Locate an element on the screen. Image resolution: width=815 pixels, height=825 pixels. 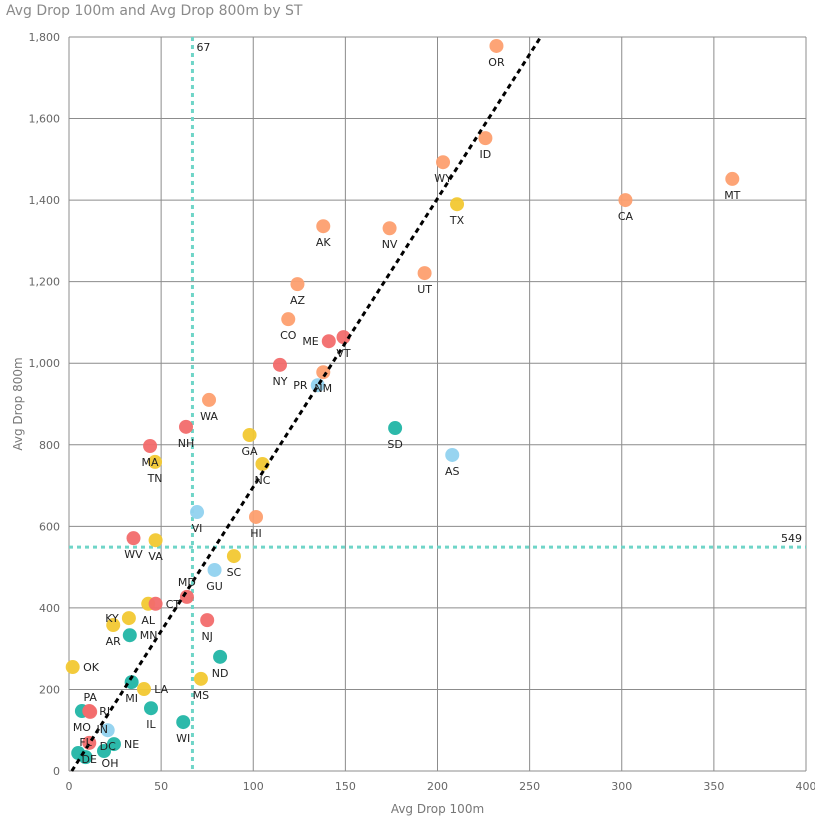
data-label-ca: CA is located at coordinates (626, 216).